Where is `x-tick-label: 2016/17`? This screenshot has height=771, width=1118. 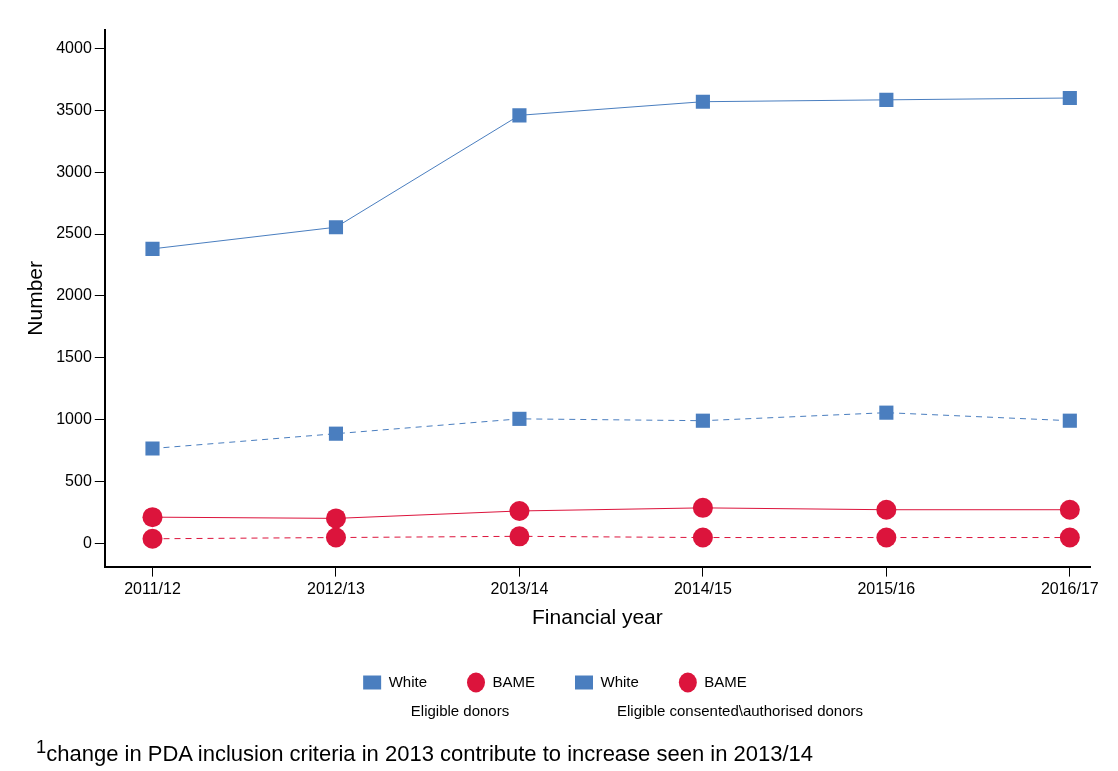
x-tick-label: 2016/17 is located at coordinates (1069, 588).